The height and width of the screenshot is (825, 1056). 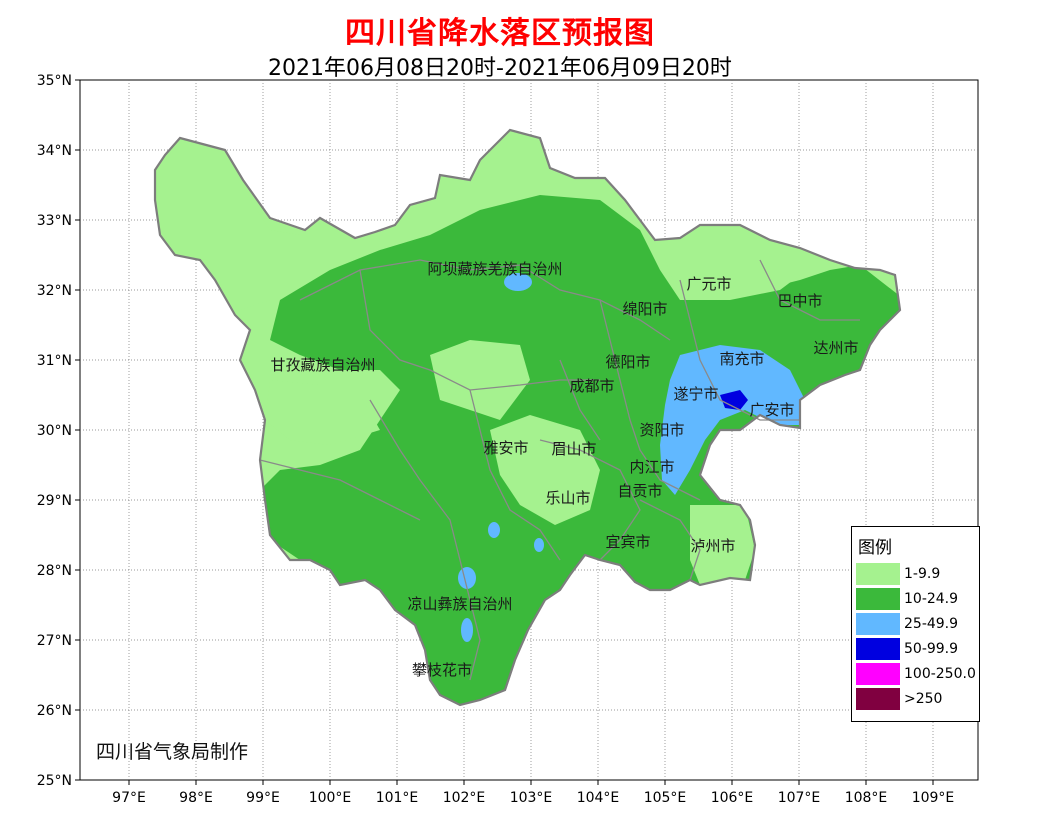 What do you see at coordinates (54, 711) in the screenshot?
I see `lat-tick-label: 26°N` at bounding box center [54, 711].